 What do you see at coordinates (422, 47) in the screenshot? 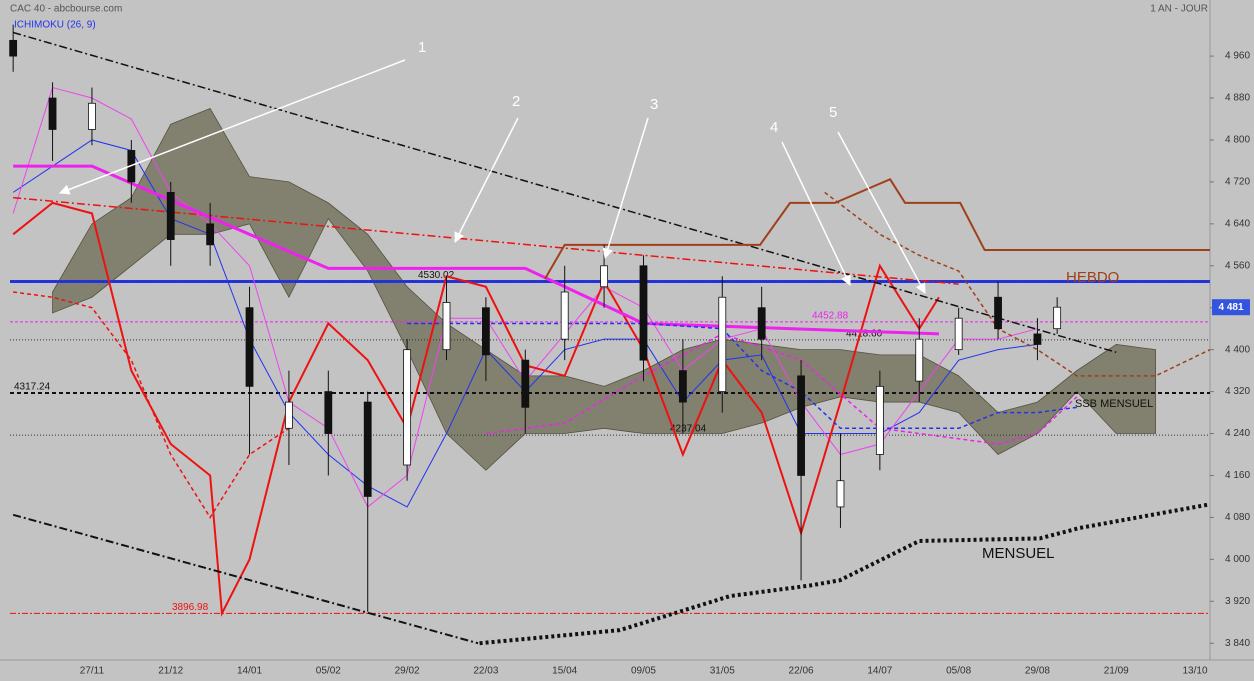
I see `annotation: 1` at bounding box center [422, 47].